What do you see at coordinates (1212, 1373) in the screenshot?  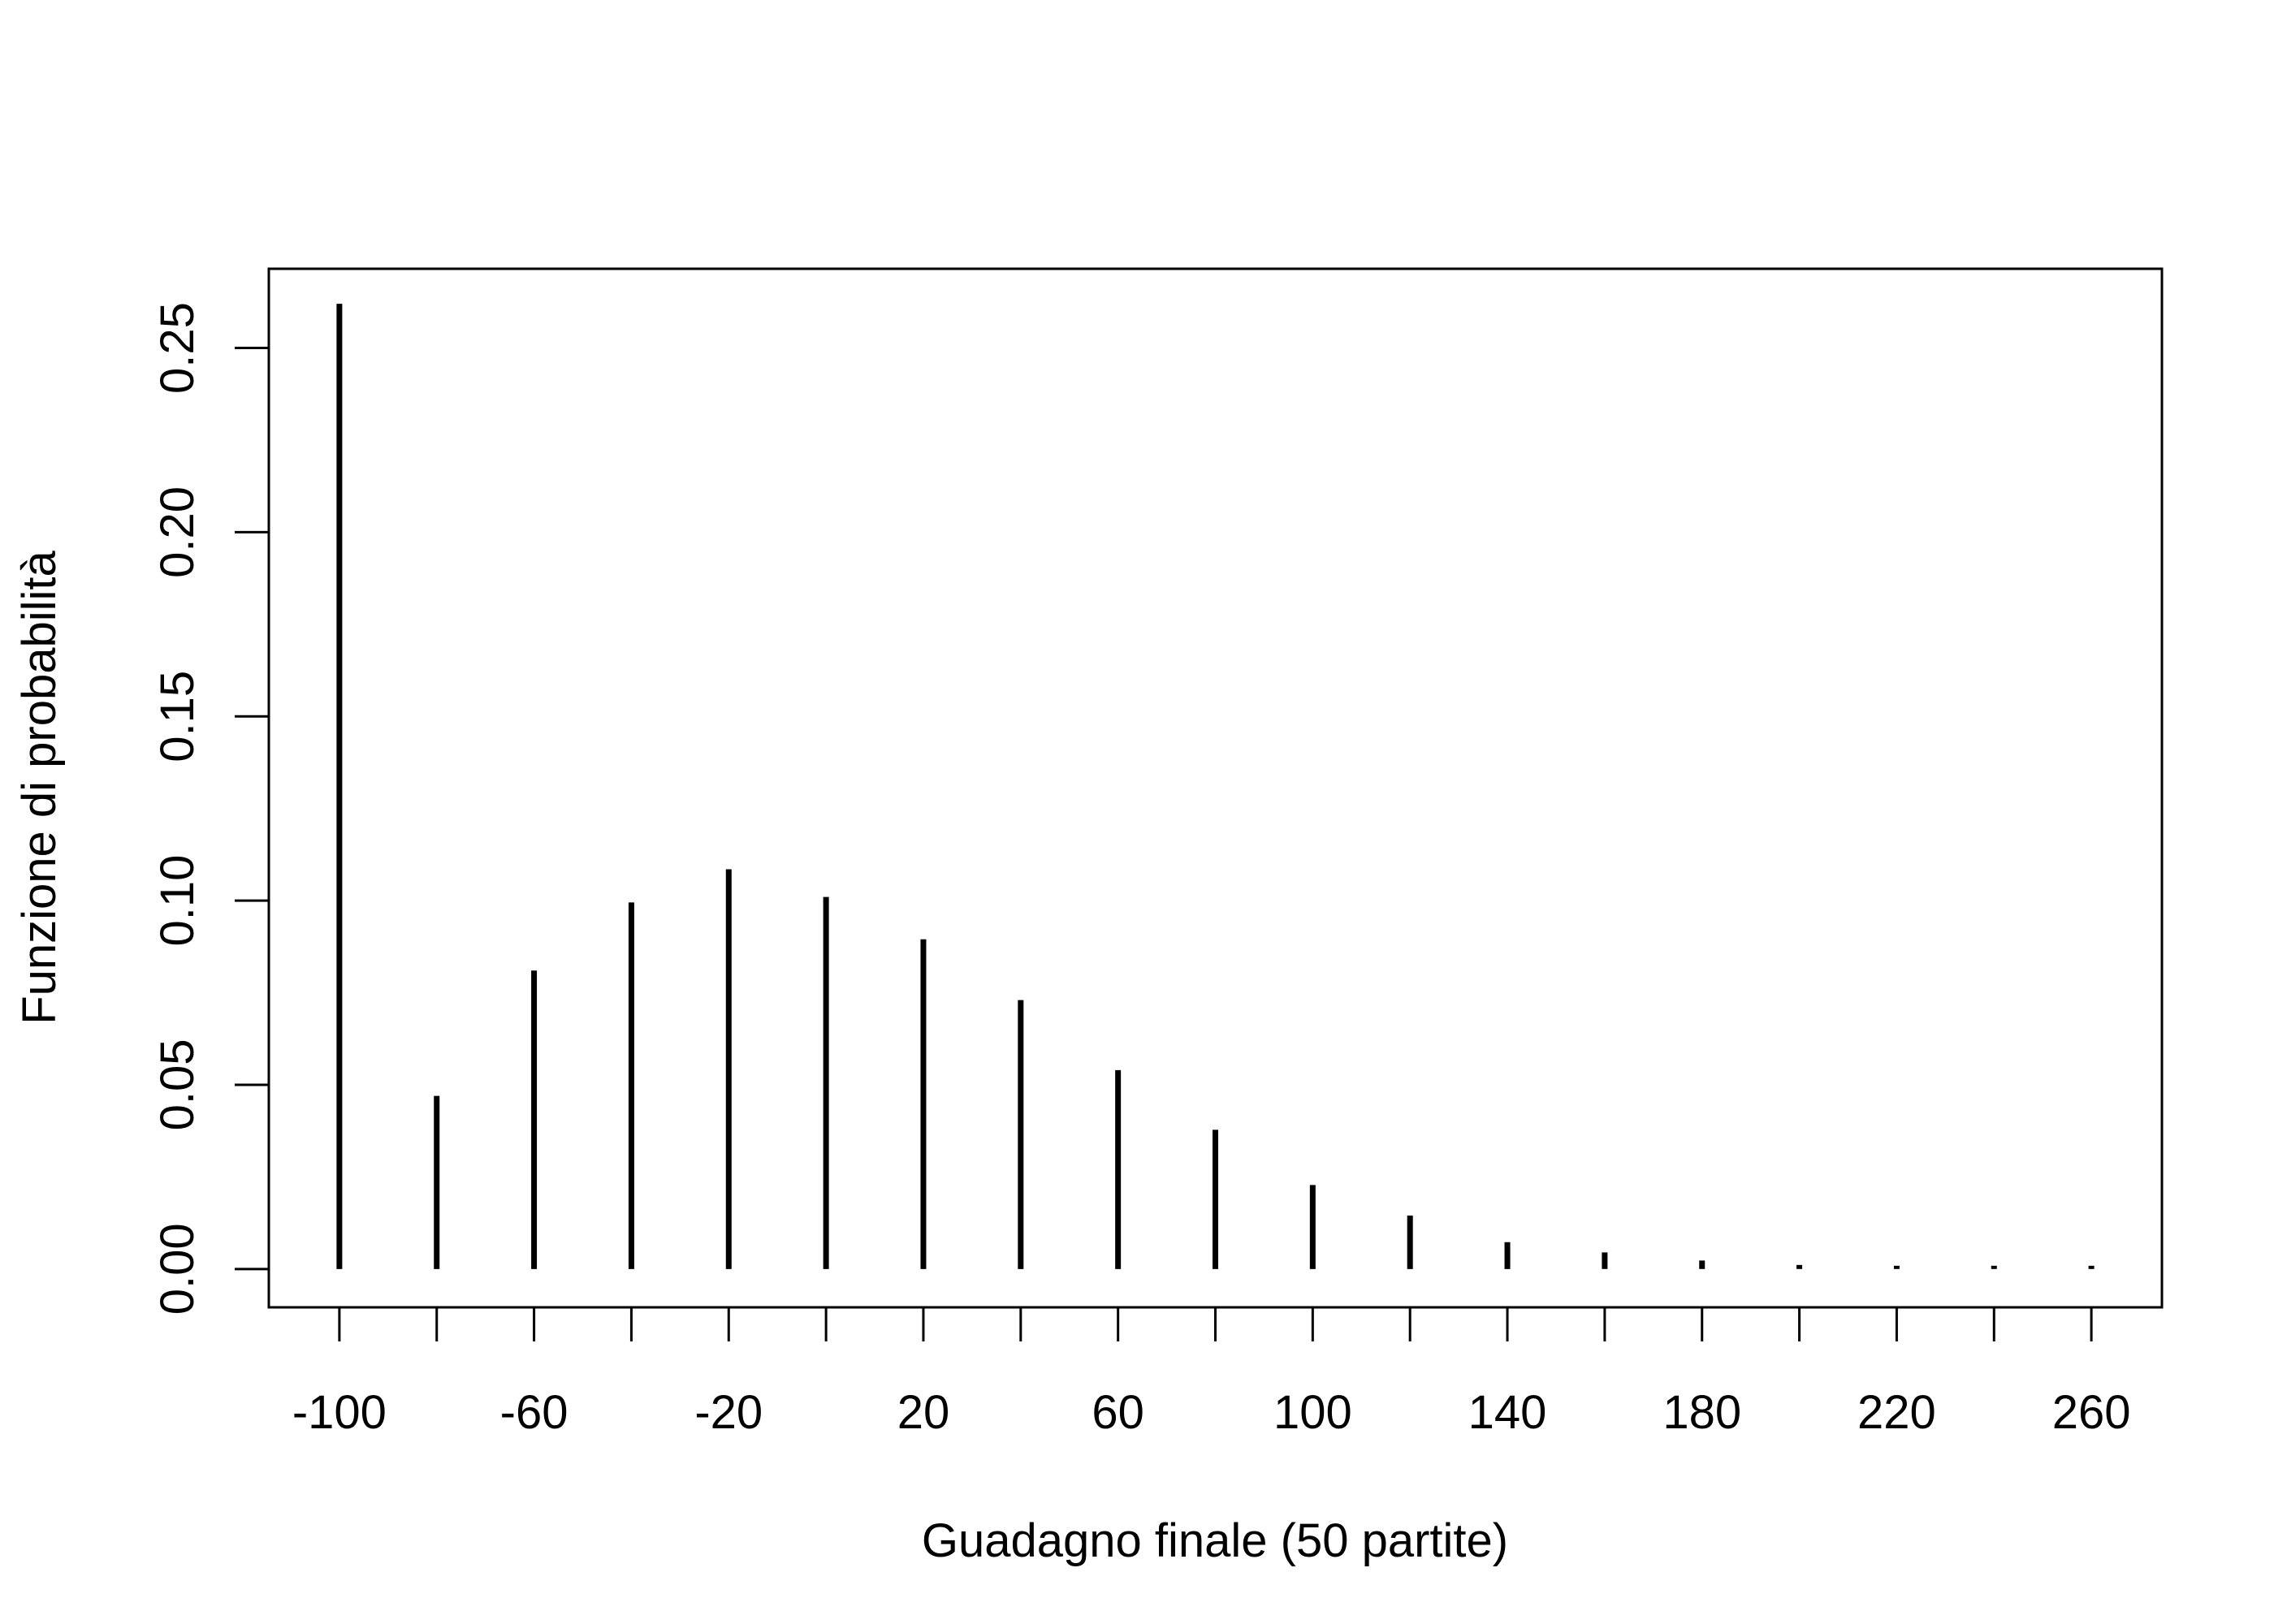 I see `x-axis: -100 -60 -20 20 60 100 140 180 220 260` at bounding box center [1212, 1373].